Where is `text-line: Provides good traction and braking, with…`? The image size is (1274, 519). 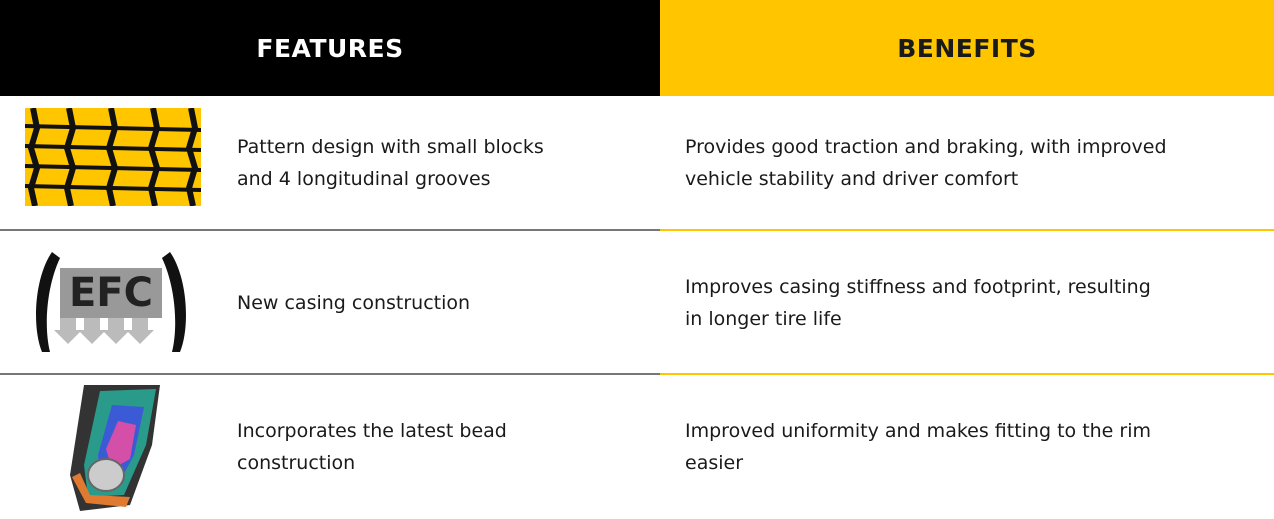
text-line: Provides good traction and braking, with… is located at coordinates (926, 147).